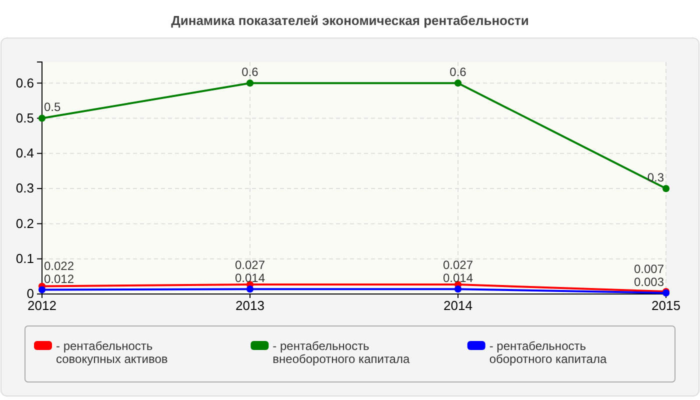 This screenshot has width=700, height=400. Describe the element at coordinates (25, 223) in the screenshot. I see `y-tick-label: 0.2` at that location.